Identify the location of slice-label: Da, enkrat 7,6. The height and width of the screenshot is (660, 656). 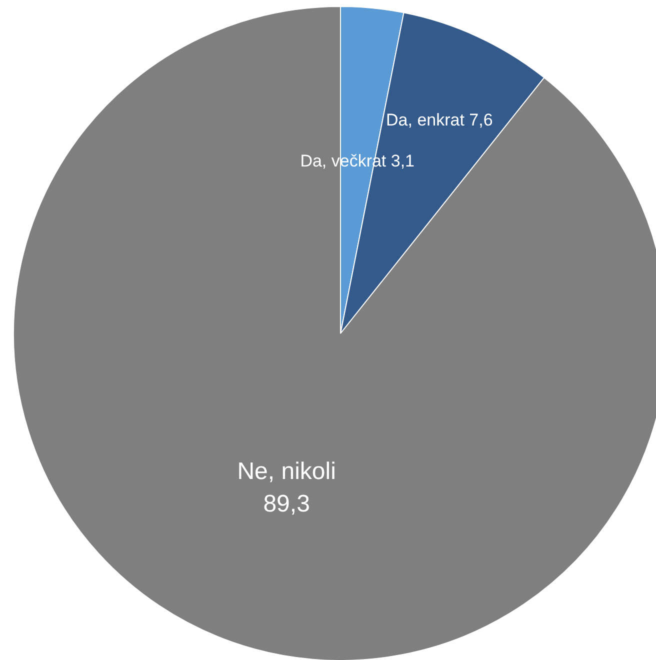
(439, 120).